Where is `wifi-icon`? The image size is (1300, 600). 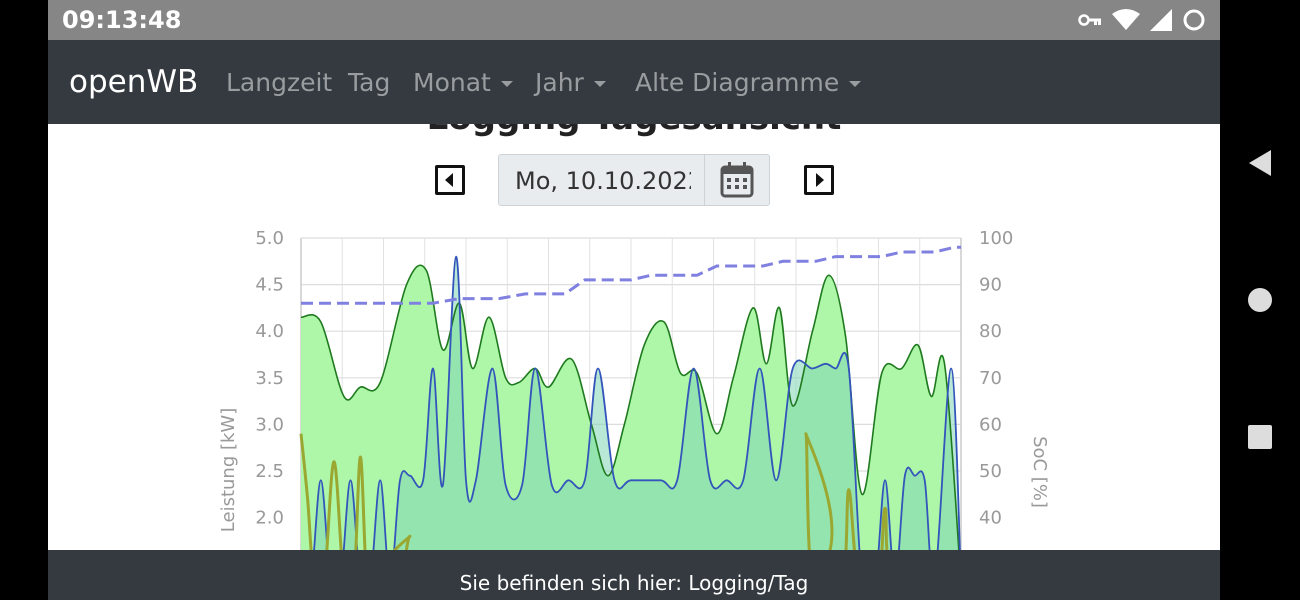 wifi-icon is located at coordinates (1126, 19).